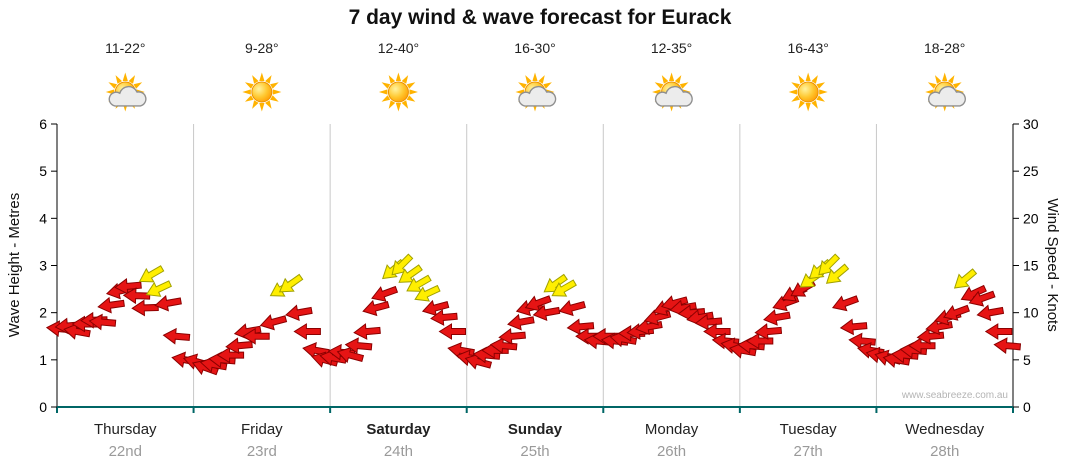 The height and width of the screenshot is (475, 1080). I want to click on day-temp-range: 12-40°, so click(398, 48).